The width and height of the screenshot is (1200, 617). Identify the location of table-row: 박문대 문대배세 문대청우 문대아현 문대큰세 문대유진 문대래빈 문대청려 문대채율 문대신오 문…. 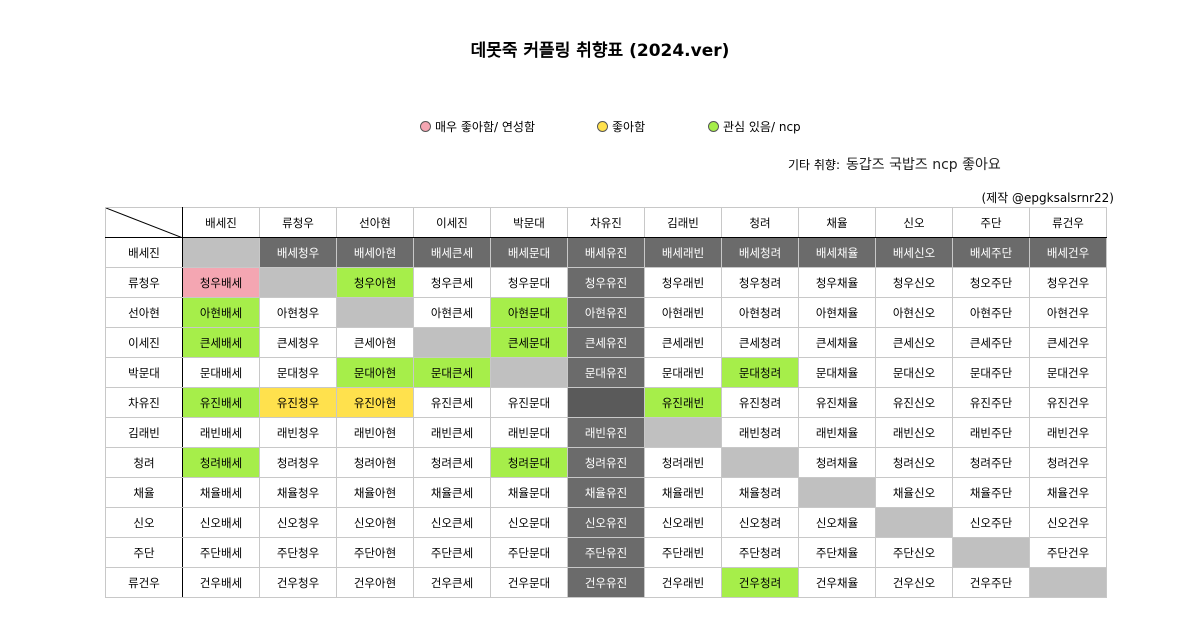
(606, 372).